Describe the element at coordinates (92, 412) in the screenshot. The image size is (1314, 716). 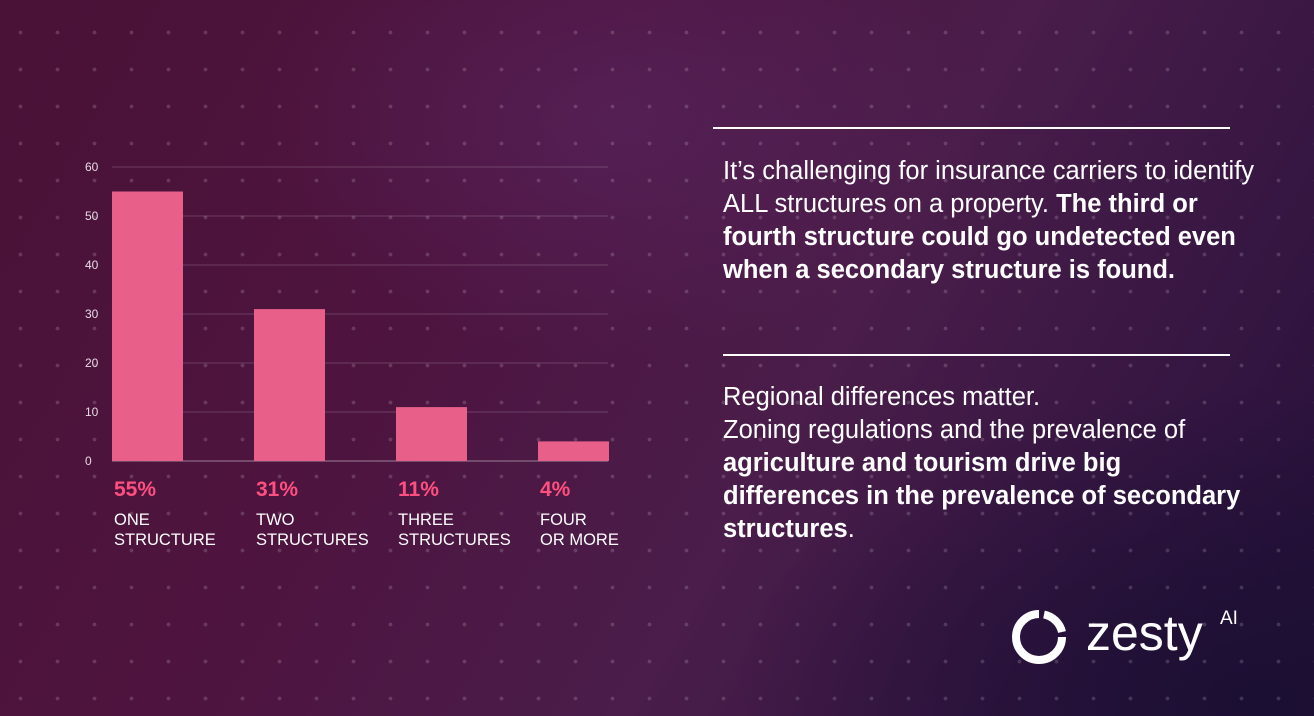
I see `y-tick-label: 10` at that location.